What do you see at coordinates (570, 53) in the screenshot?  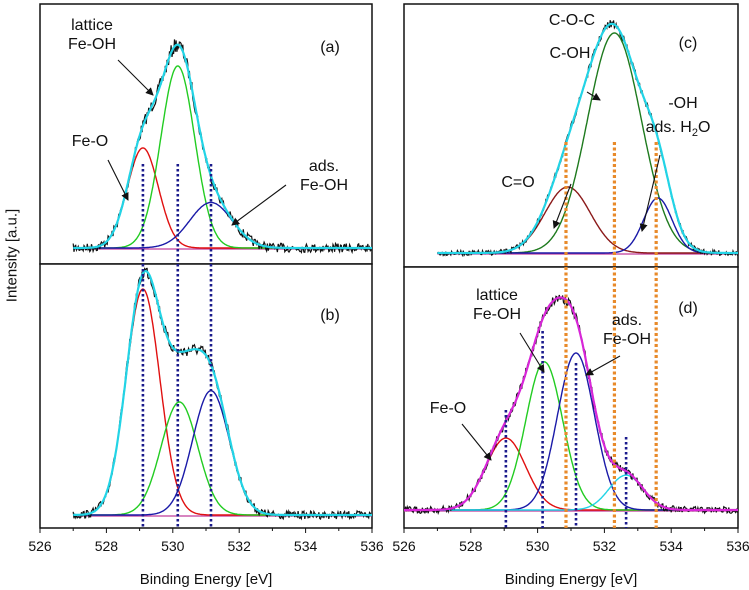 I see `annotation-c-oh: C-OH` at bounding box center [570, 53].